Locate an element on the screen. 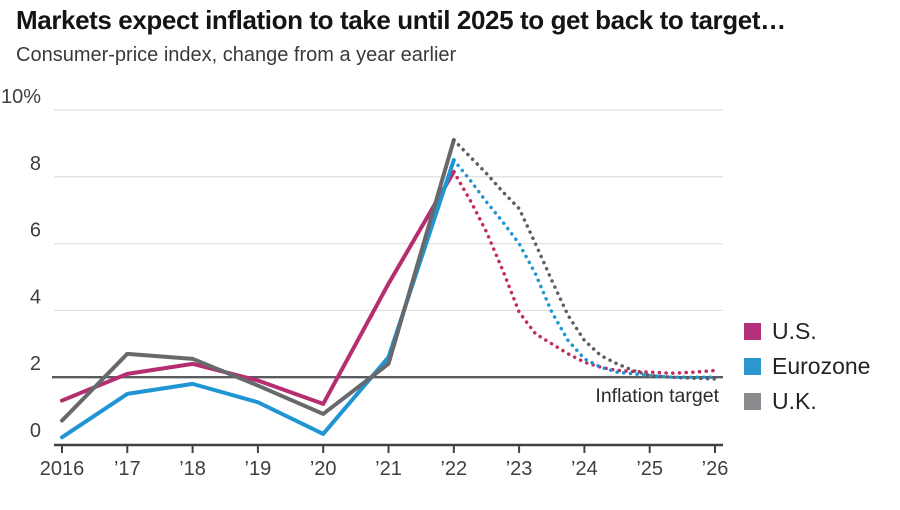  y-axis-label-2: 2 is located at coordinates (35, 364).